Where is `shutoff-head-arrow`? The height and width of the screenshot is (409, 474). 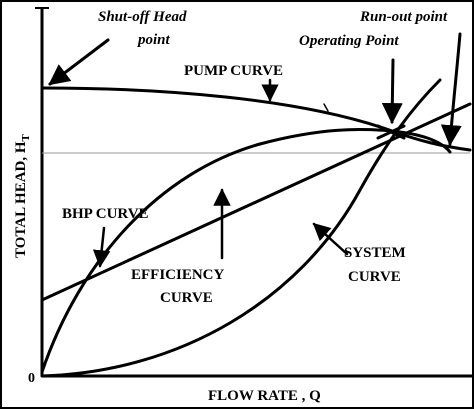 shutoff-head-arrow is located at coordinates (79, 62).